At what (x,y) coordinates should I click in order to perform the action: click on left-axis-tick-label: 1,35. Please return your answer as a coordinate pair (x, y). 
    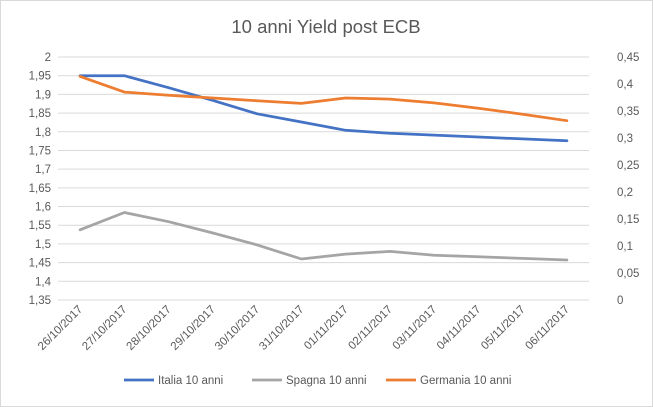
    Looking at the image, I should click on (40, 301).